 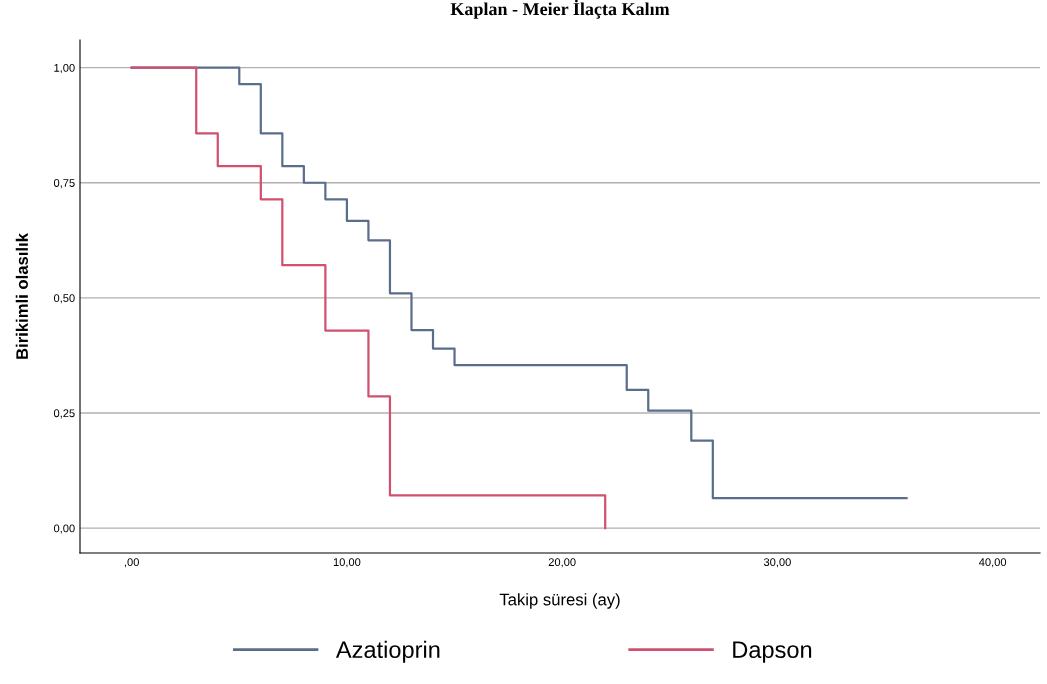 I want to click on legend-label: Azatioprin, so click(x=387, y=651).